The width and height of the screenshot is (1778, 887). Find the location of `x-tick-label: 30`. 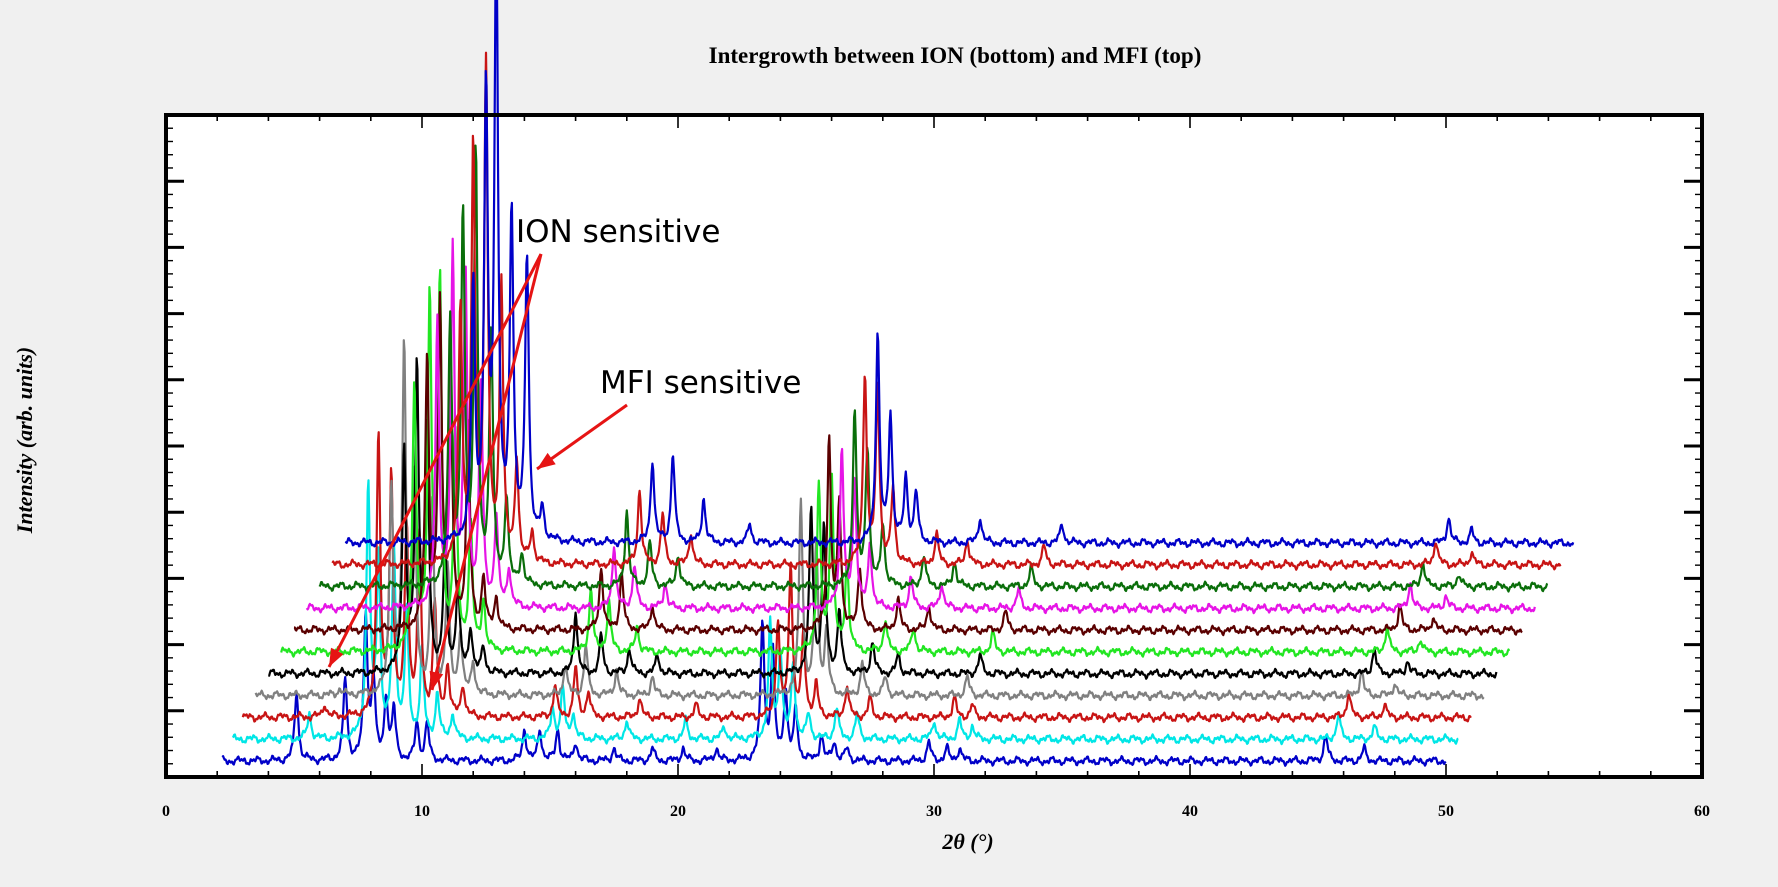

x-tick-label: 30 is located at coordinates (934, 811).